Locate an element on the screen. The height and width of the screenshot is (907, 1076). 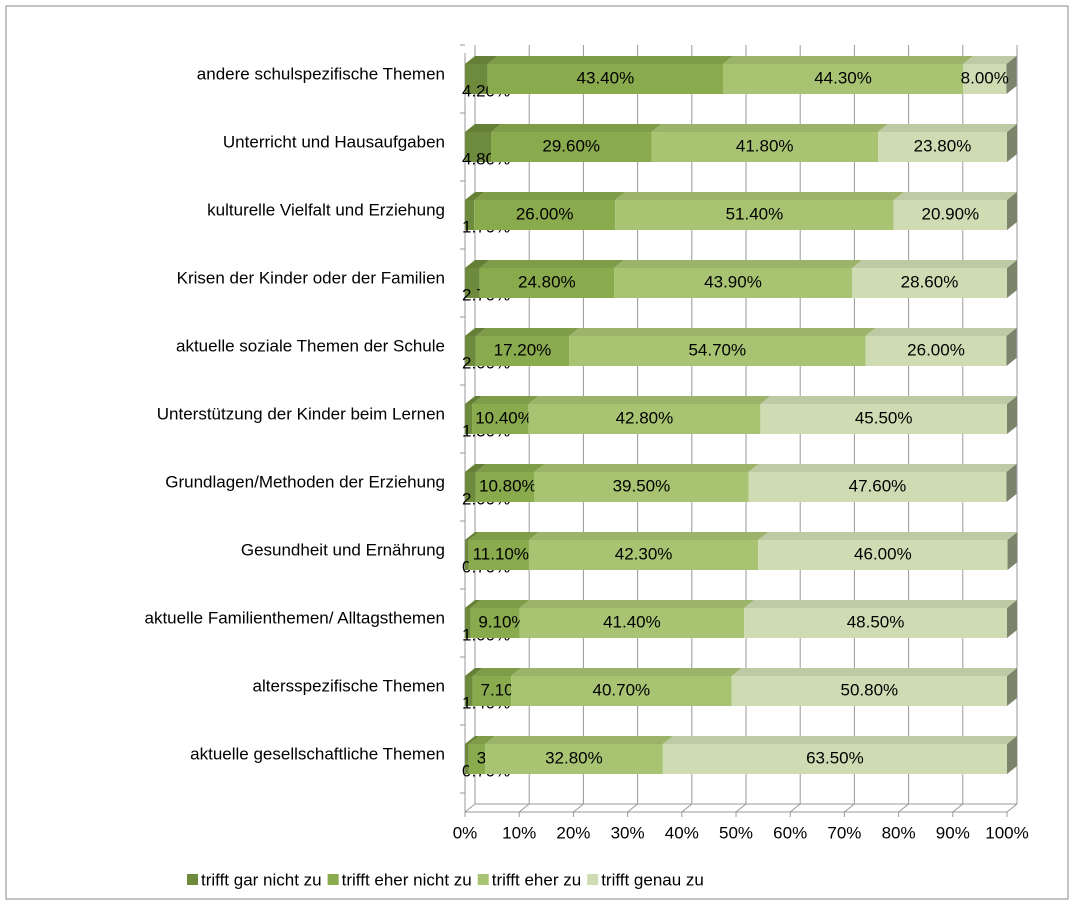
data-label: 20.90% is located at coordinates (951, 213).